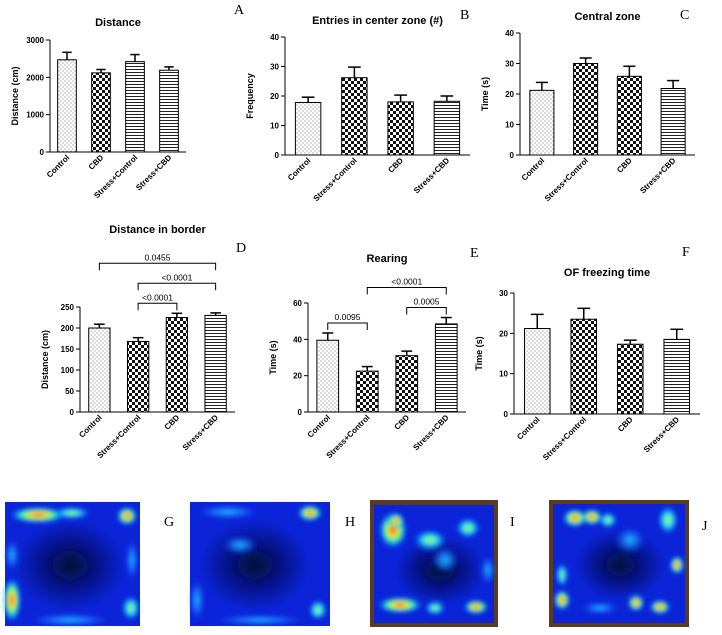 This screenshot has width=722, height=635. I want to click on chart-title: Distance, so click(118, 23).